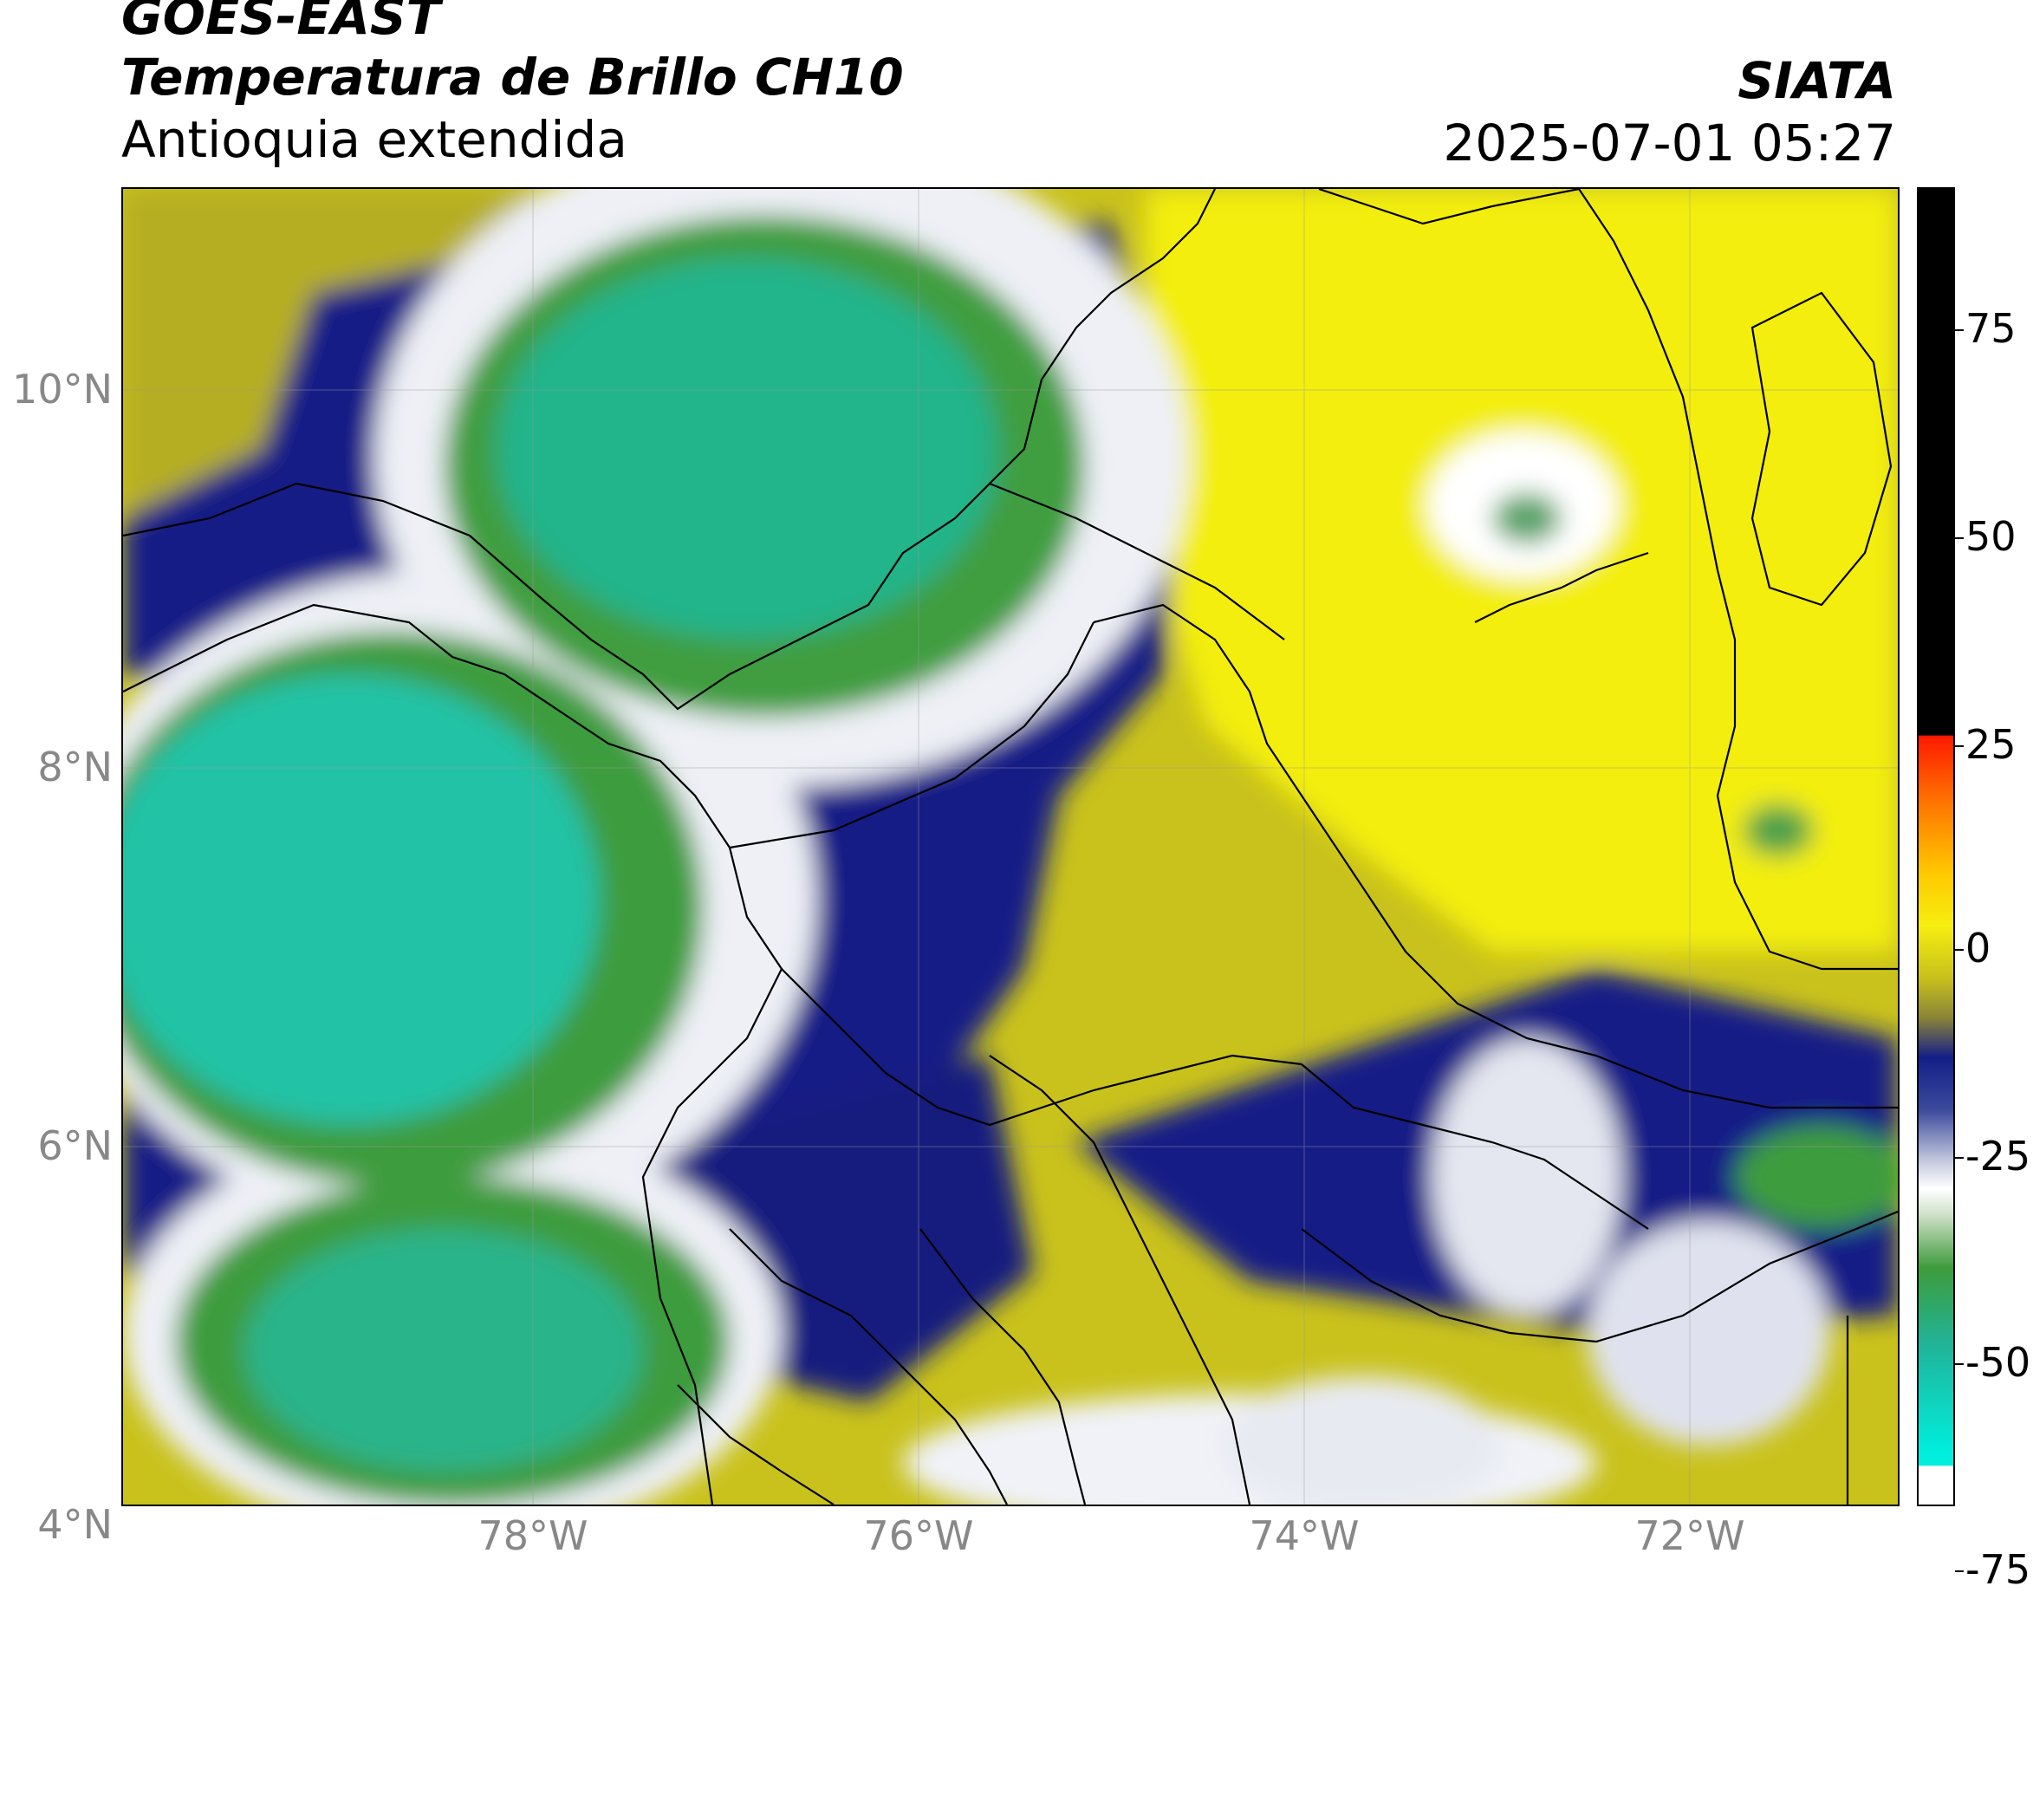 The width and height of the screenshot is (2033, 1820). I want to click on datetime-label: 2025-07-01 05:27, so click(1669, 143).